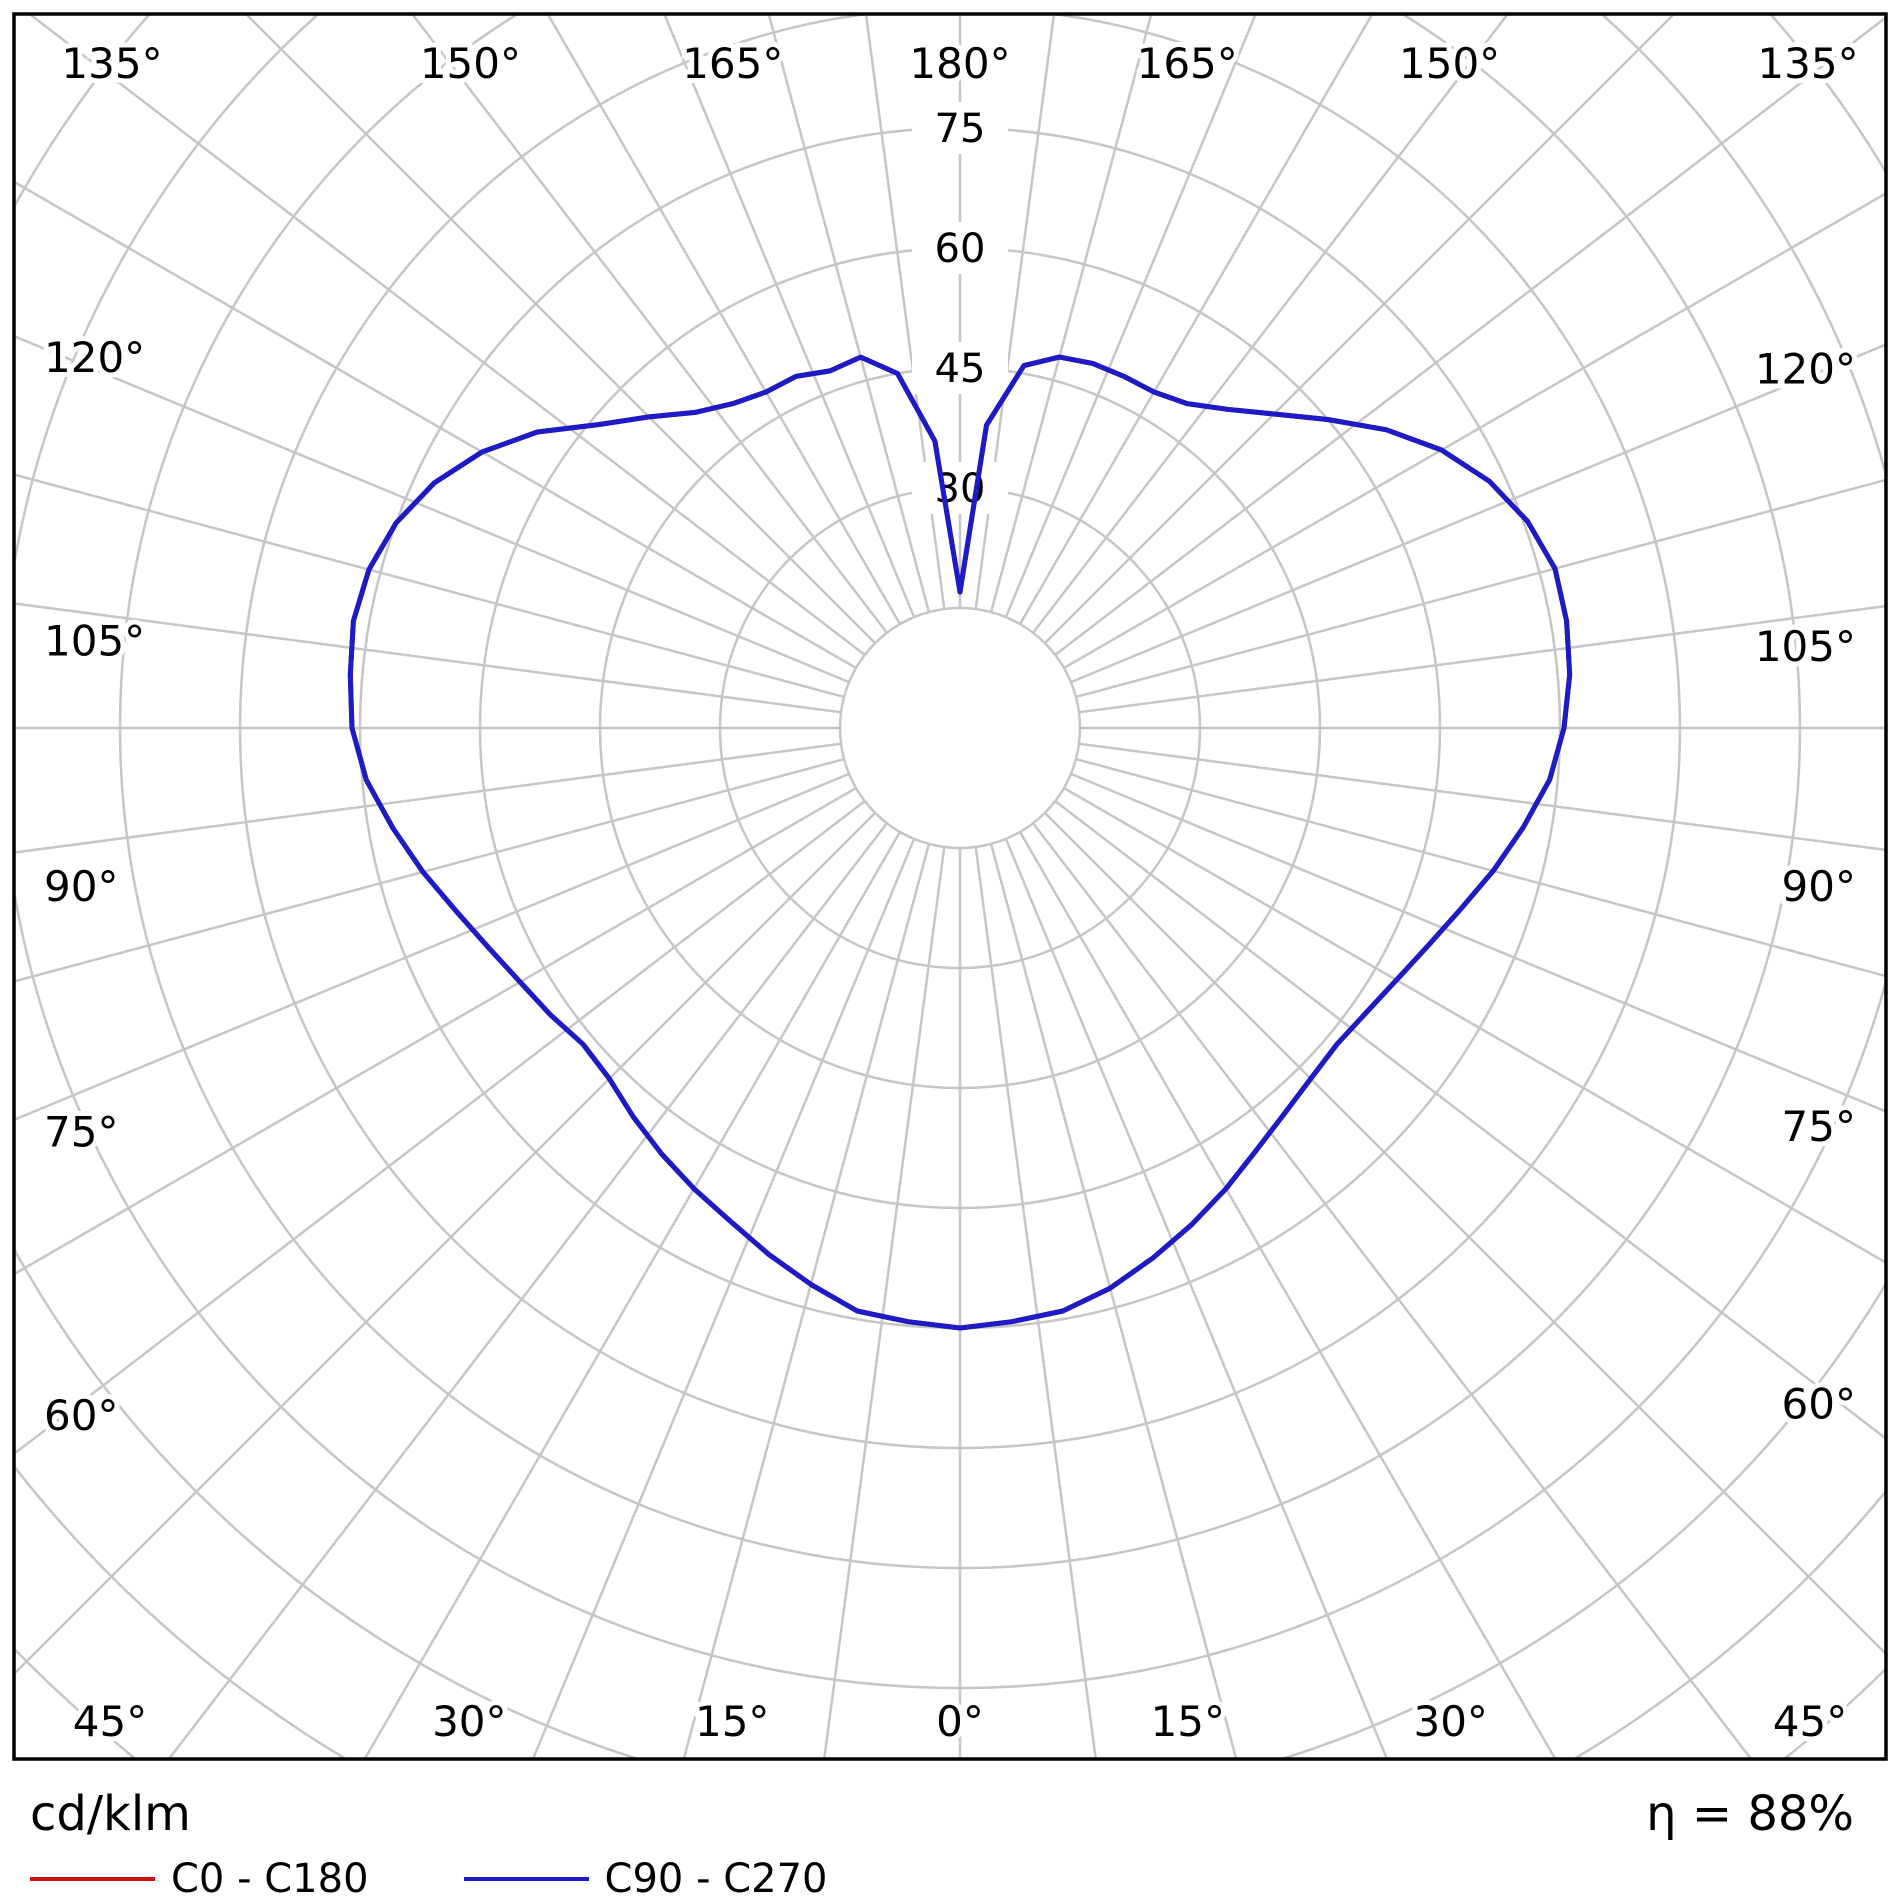 Image resolution: width=1900 pixels, height=1902 pixels. Describe the element at coordinates (960, 369) in the screenshot. I see `svg-text: 45` at that location.